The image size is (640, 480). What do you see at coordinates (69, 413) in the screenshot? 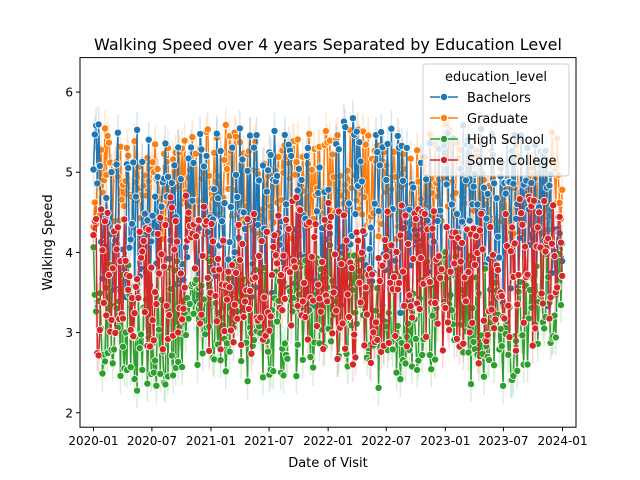
I see `y-tick-label: 2` at bounding box center [69, 413].